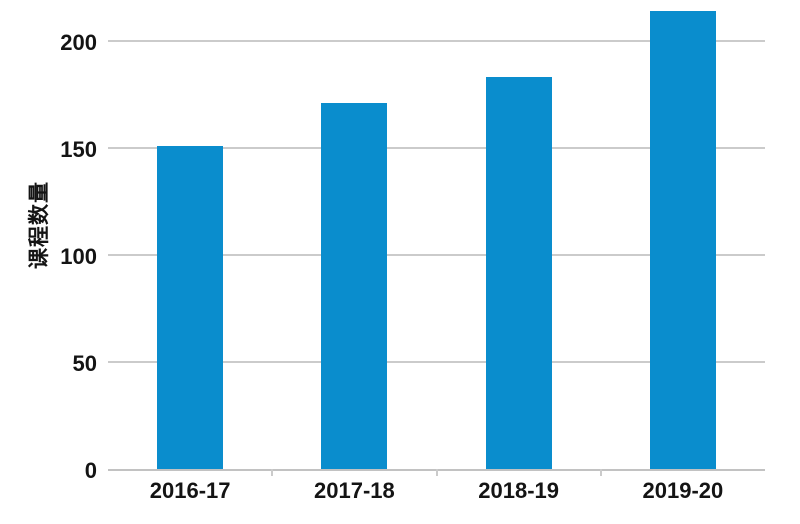 Image resolution: width=800 pixels, height=524 pixels. Describe the element at coordinates (354, 490) in the screenshot. I see `x-category-label-2017-18: 2017-18` at that location.